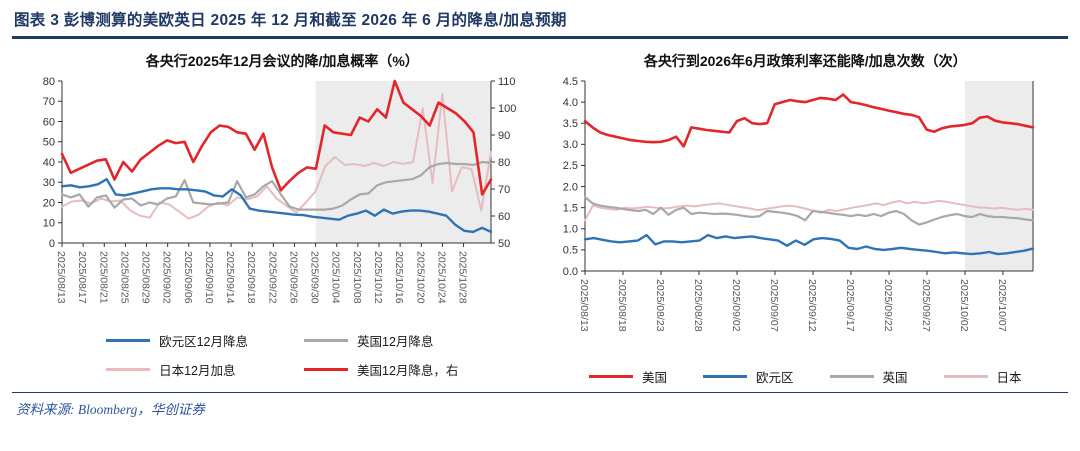  I want to click on svg-text: 10, so click(49, 223).